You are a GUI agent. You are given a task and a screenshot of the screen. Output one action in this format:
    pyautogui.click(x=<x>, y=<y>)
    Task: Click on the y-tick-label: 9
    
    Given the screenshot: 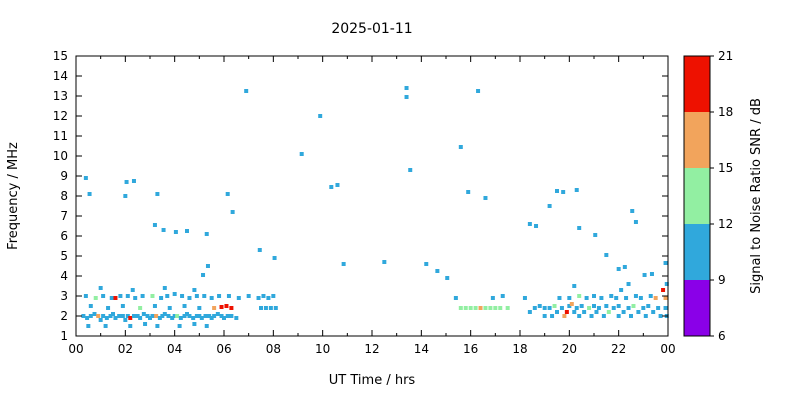 What is the action you would take?
    pyautogui.click(x=64, y=176)
    